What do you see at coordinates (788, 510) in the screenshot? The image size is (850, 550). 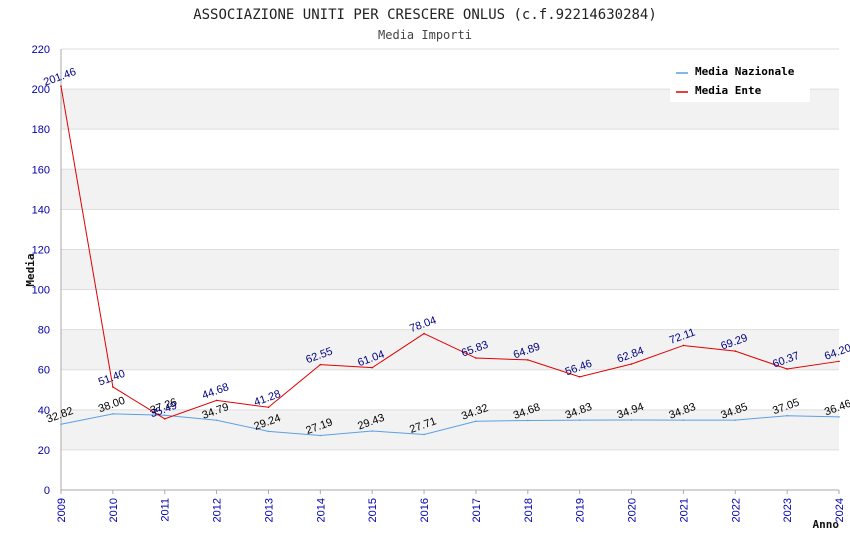 I see `x-tick-label: 2023` at bounding box center [788, 510].